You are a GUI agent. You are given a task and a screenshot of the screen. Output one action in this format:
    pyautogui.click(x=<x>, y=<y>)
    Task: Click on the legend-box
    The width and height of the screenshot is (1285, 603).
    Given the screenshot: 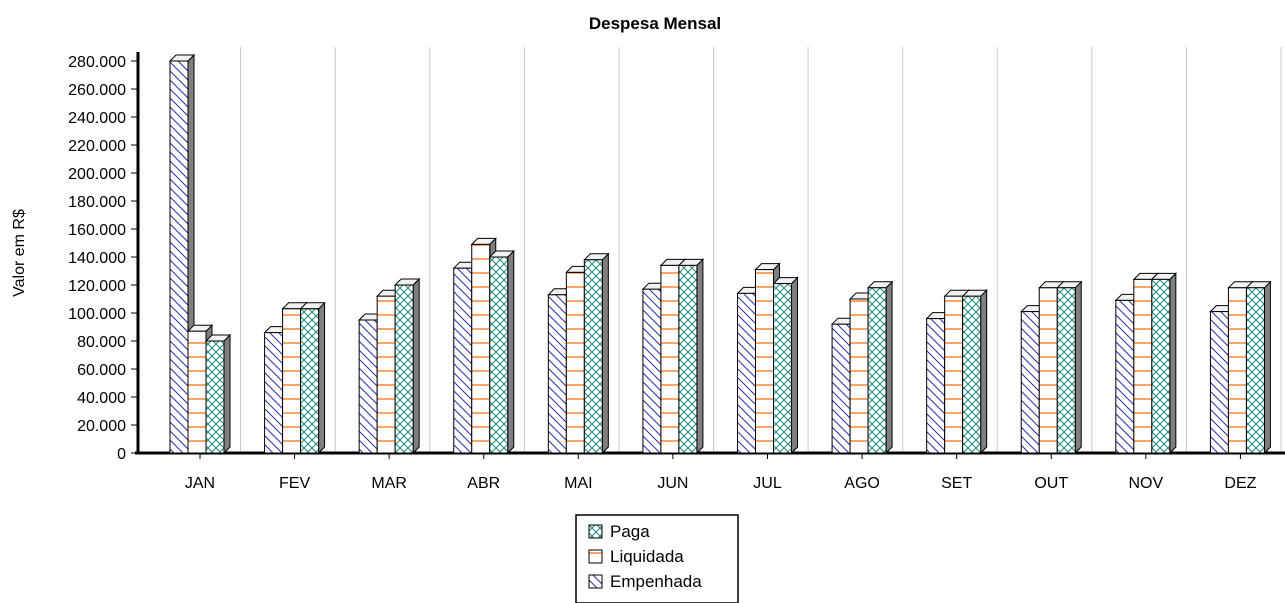 What is the action you would take?
    pyautogui.click(x=657, y=558)
    